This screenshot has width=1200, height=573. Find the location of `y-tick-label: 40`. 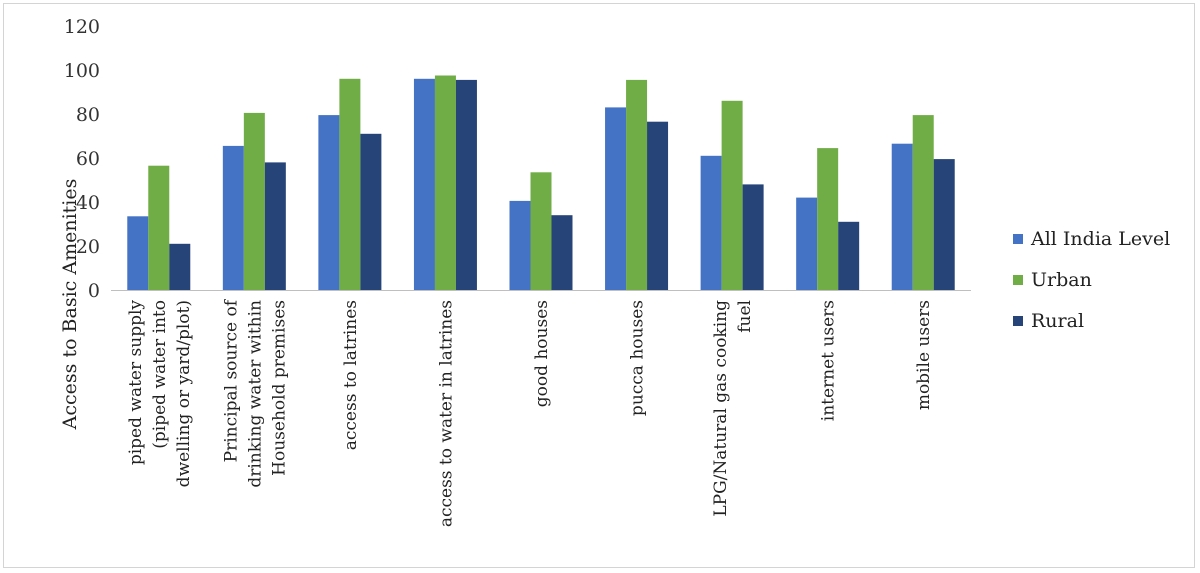

y-tick-label: 40 is located at coordinates (88, 203).